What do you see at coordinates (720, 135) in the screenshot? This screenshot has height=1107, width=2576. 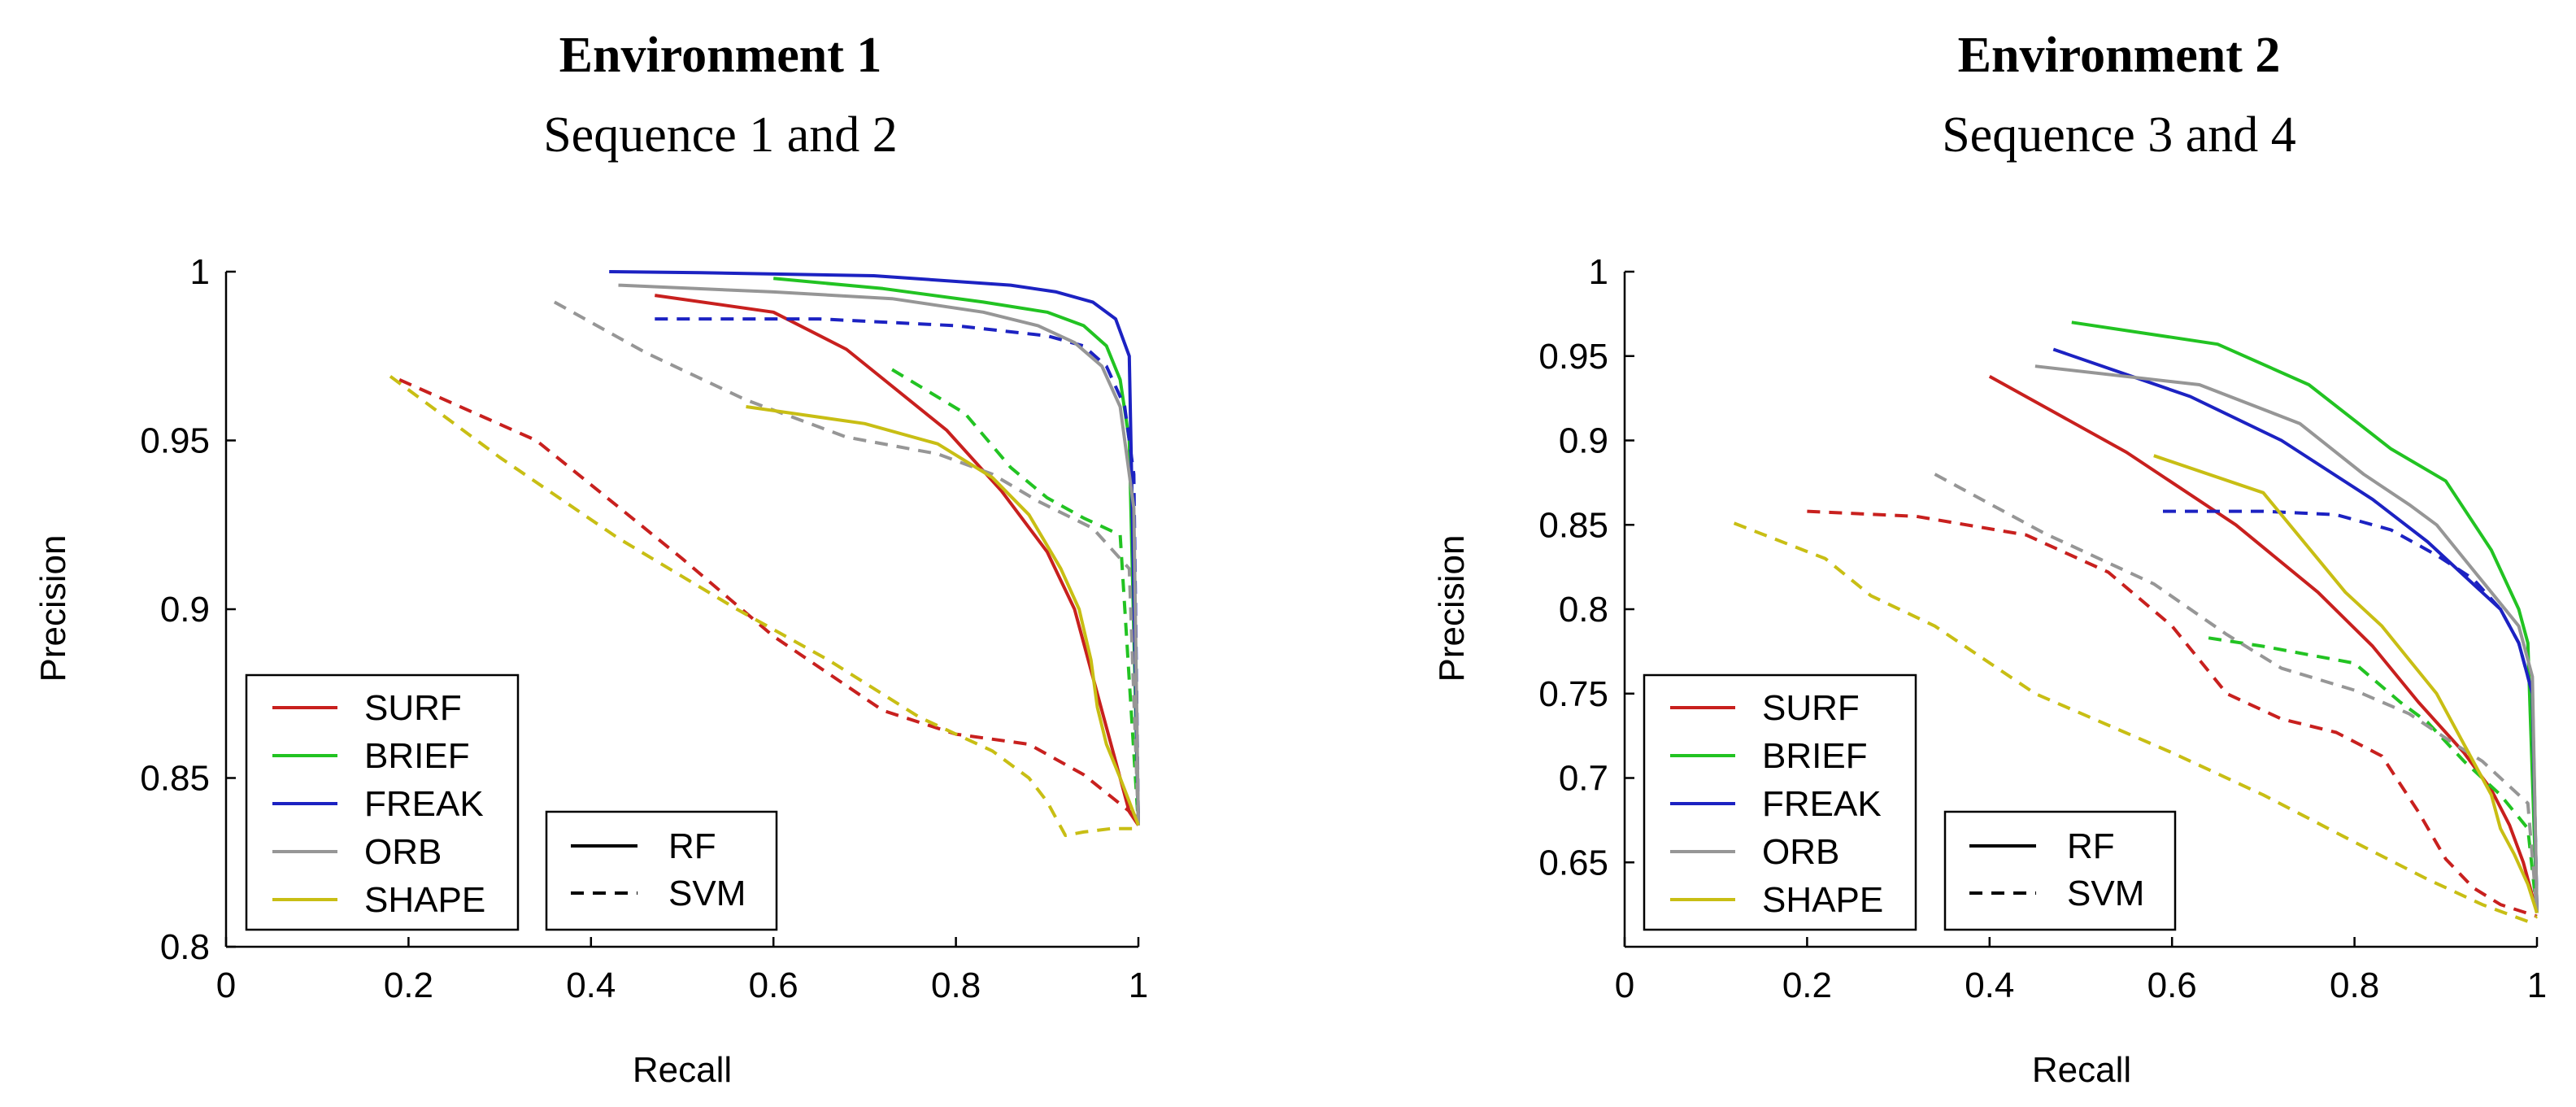 I see `chart-subtitle: Sequence 1 and 2` at bounding box center [720, 135].